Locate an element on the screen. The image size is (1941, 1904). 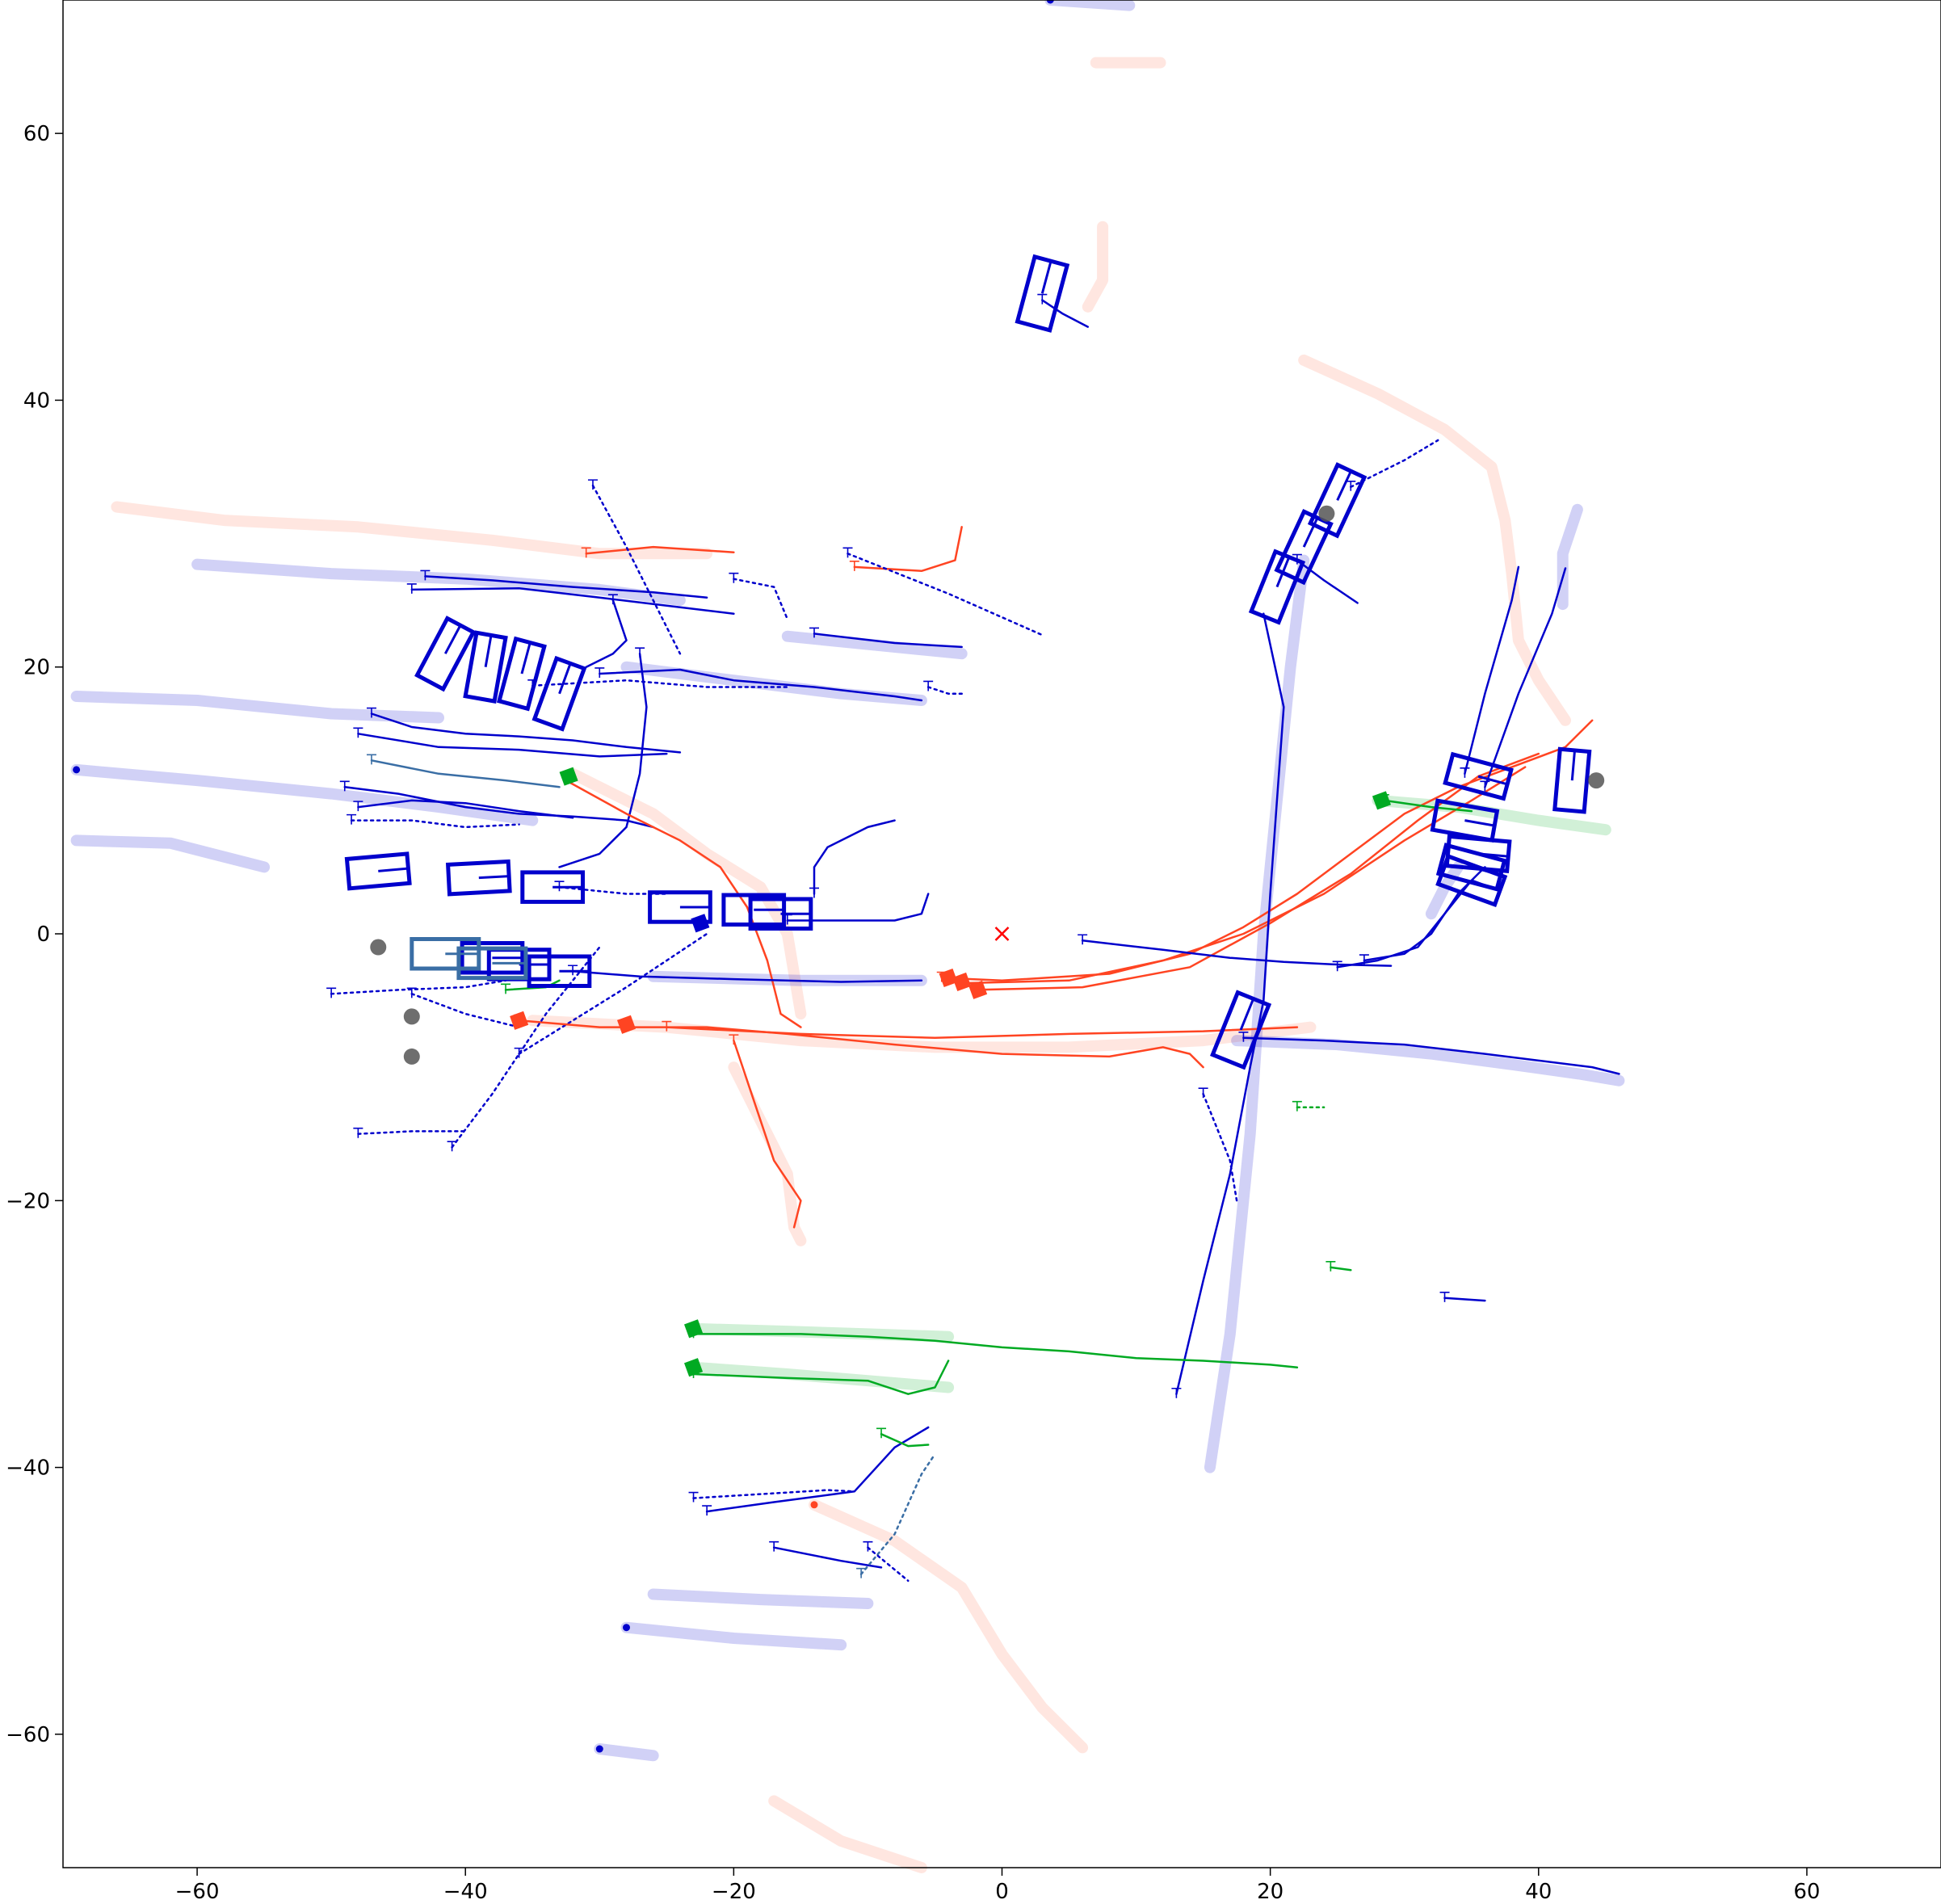
y-tick-label: 20 is located at coordinates (36, 668).